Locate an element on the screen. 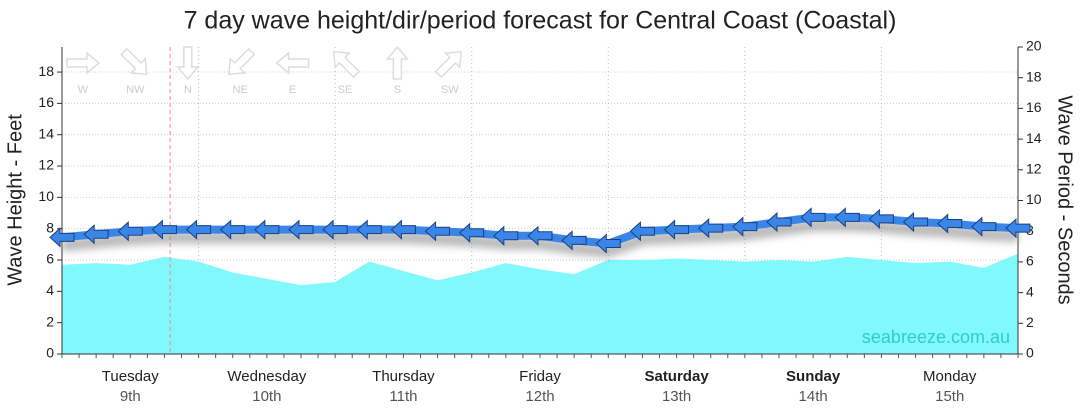 The height and width of the screenshot is (414, 1080). y-tick-label: 10 is located at coordinates (46, 196).